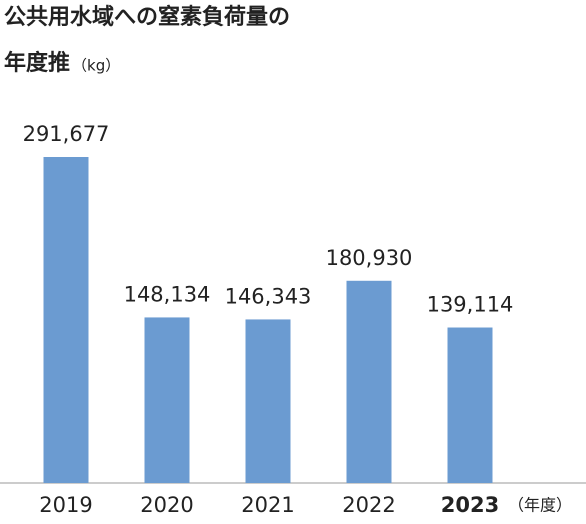  Describe the element at coordinates (268, 296) in the screenshot. I see `value-label: 146,343` at that location.